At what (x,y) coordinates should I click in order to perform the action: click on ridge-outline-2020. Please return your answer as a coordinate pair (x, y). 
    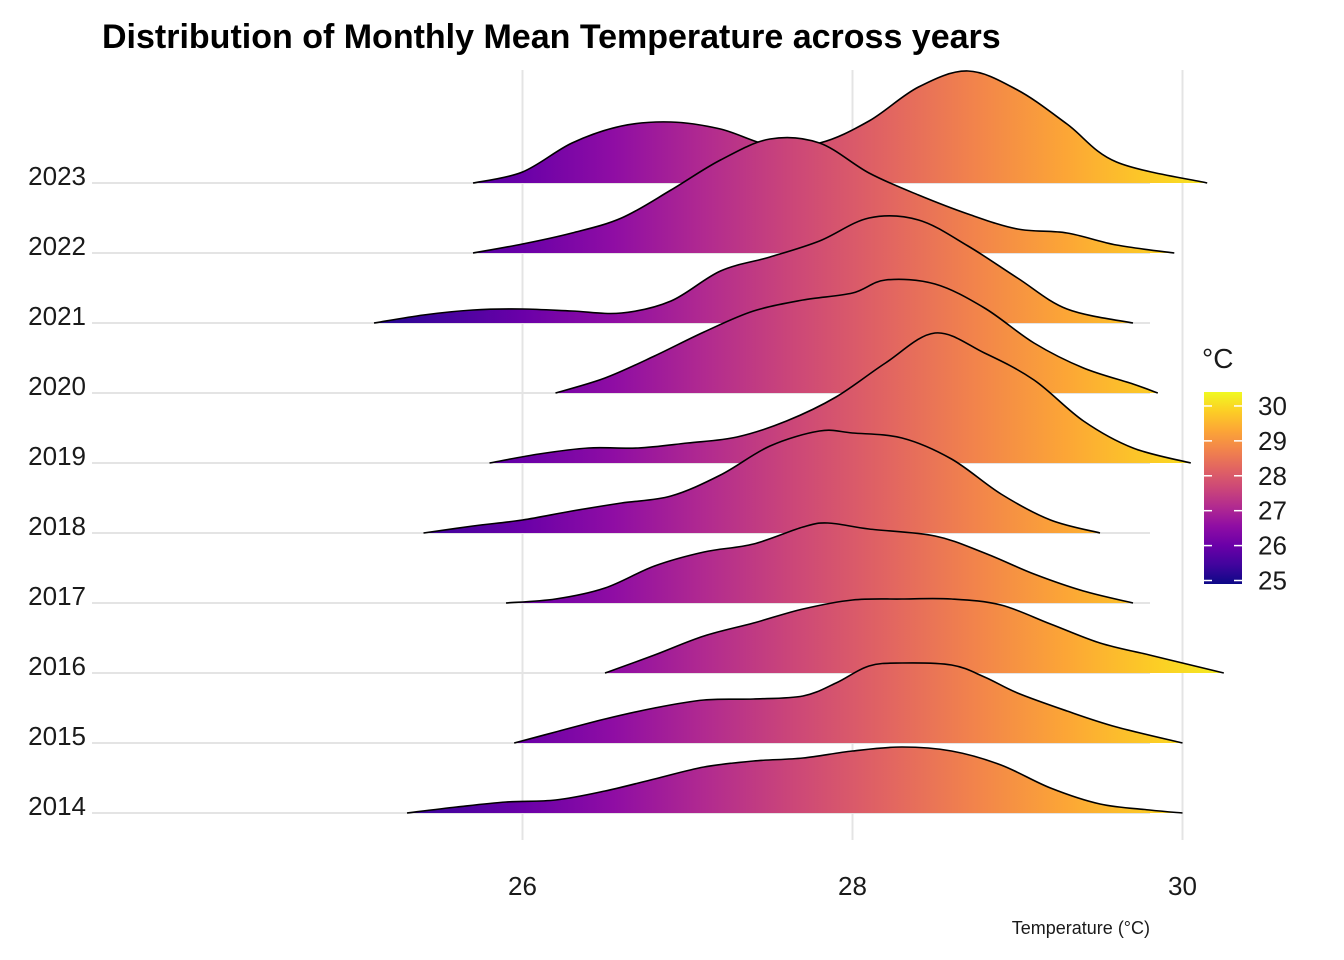
    Looking at the image, I should click on (857, 336).